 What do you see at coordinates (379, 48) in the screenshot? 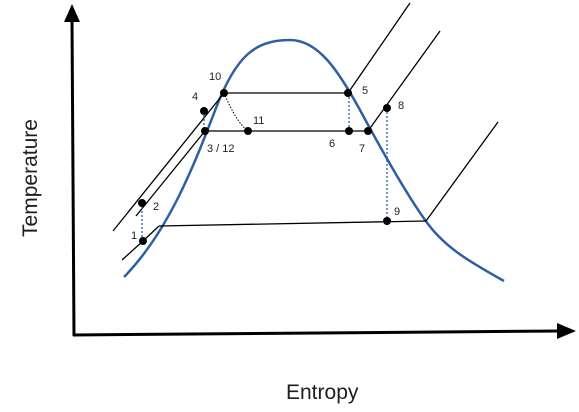
I see `line-5-to-top` at bounding box center [379, 48].